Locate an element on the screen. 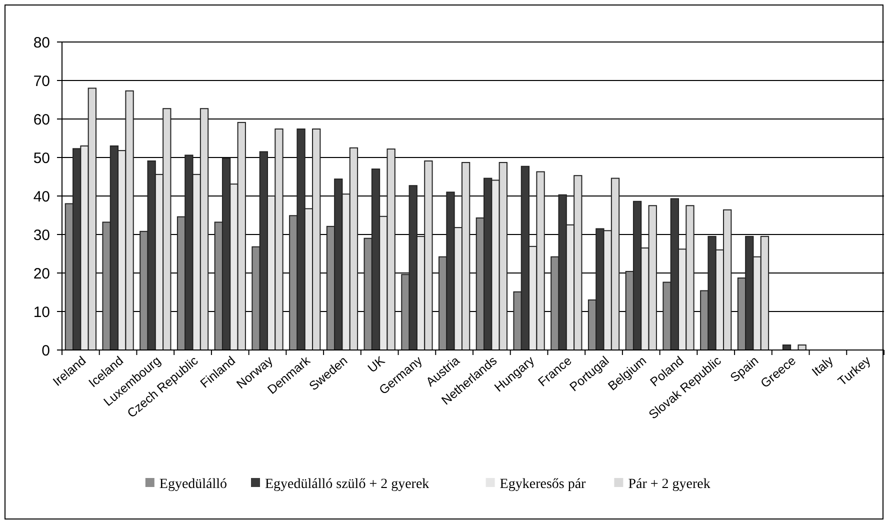  y-tick-label: 10 is located at coordinates (41, 312).